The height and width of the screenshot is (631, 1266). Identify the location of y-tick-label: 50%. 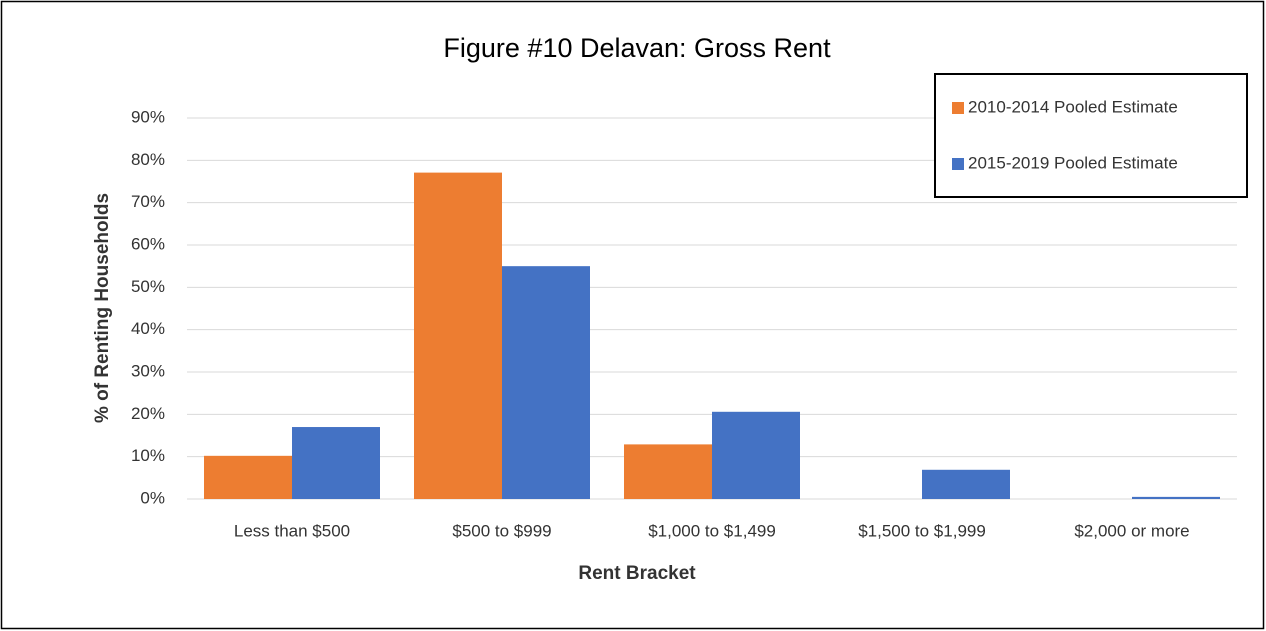
(148, 286).